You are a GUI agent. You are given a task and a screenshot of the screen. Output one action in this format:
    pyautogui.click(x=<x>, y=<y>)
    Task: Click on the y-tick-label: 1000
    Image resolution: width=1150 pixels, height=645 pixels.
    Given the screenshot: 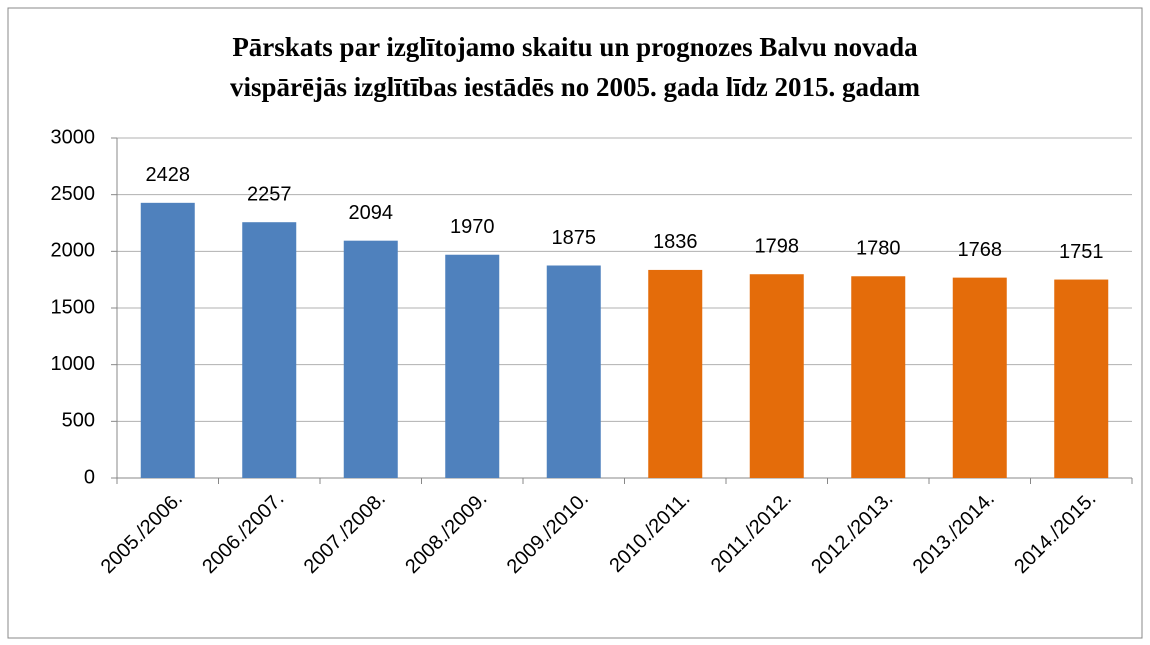 What is the action you would take?
    pyautogui.click(x=73, y=364)
    